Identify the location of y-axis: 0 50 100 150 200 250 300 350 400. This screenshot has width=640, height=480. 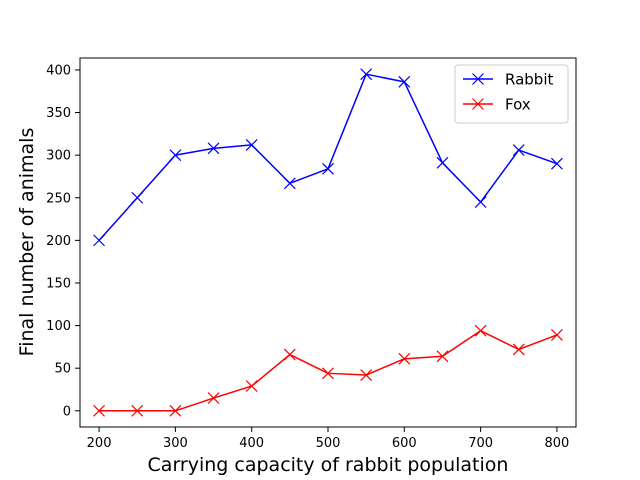
(63, 241).